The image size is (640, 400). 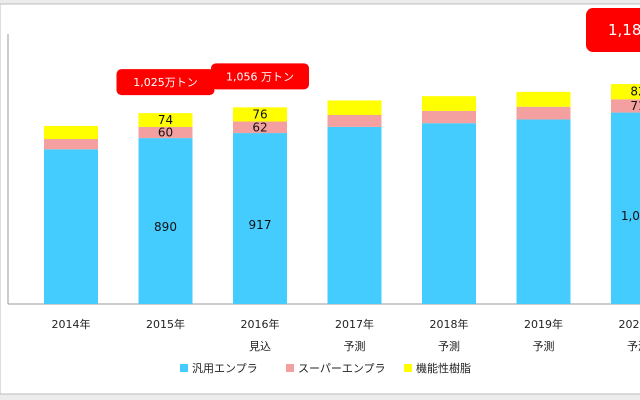 I want to click on legend-label-2: スーパーエンプラ, so click(x=342, y=368).